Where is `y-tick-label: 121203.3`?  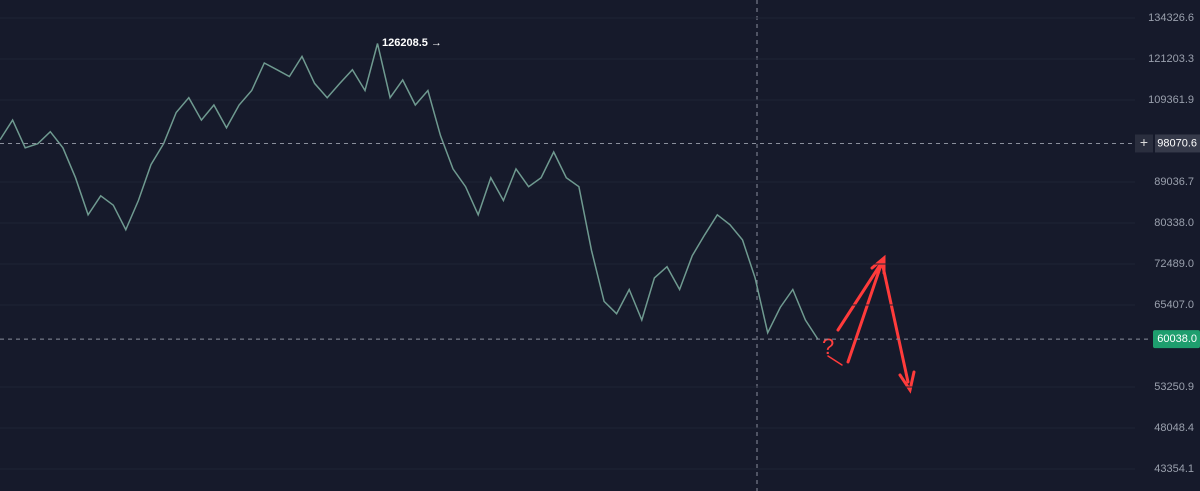
y-tick-label: 121203.3 is located at coordinates (1171, 59).